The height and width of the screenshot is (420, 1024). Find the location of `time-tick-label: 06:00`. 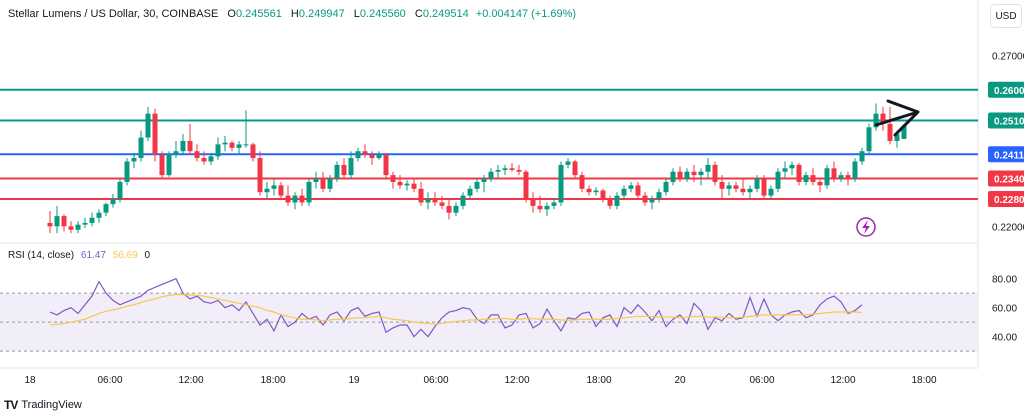

time-tick-label: 06:00 is located at coordinates (109, 380).